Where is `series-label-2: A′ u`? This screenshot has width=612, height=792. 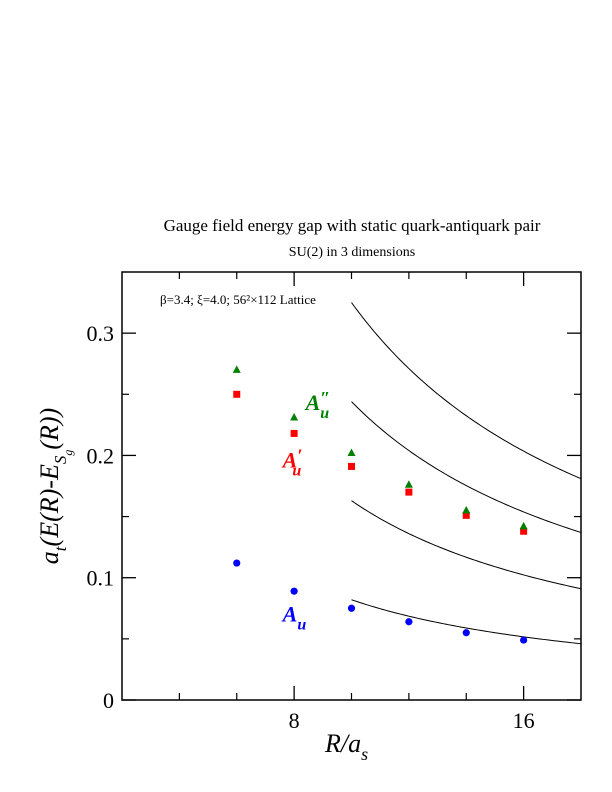
series-label-2: A′ u is located at coordinates (292, 463).